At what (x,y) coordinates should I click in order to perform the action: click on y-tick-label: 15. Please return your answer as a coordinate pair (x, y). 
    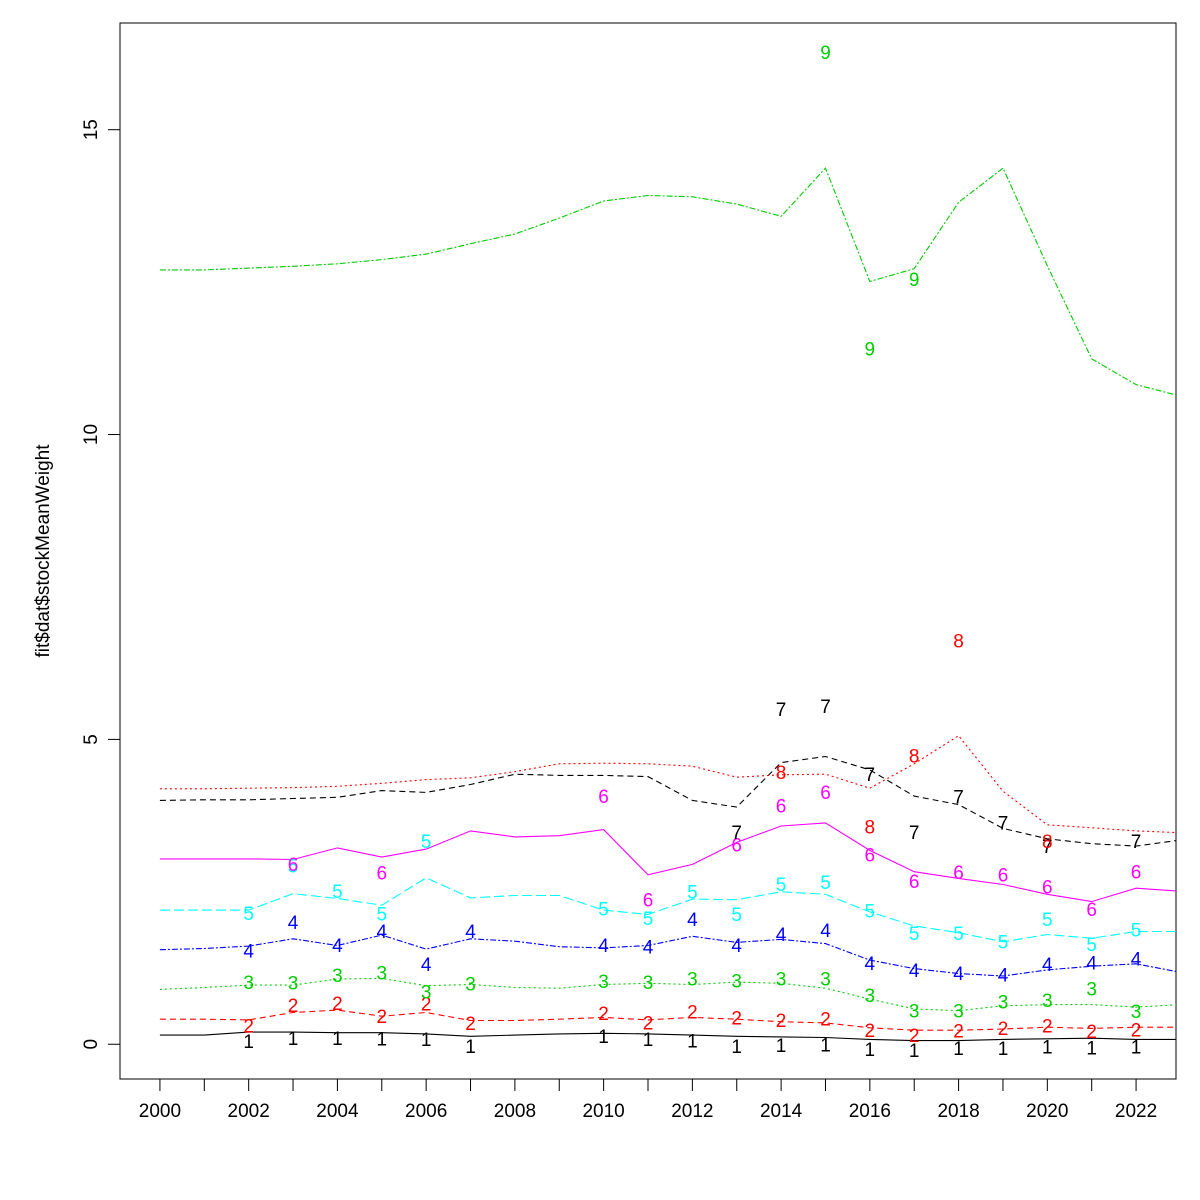
    Looking at the image, I should click on (91, 129).